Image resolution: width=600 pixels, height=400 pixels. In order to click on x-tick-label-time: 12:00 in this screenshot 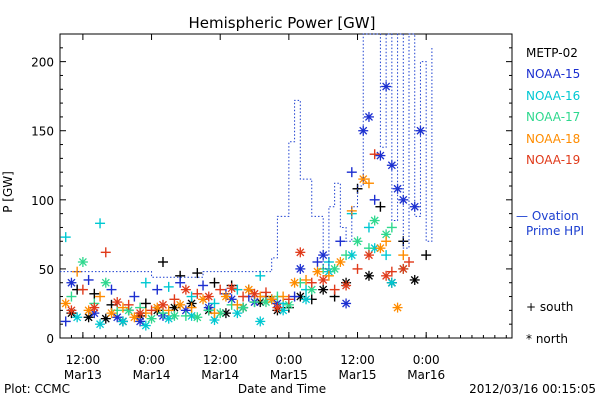, I will do `click(220, 360)`.